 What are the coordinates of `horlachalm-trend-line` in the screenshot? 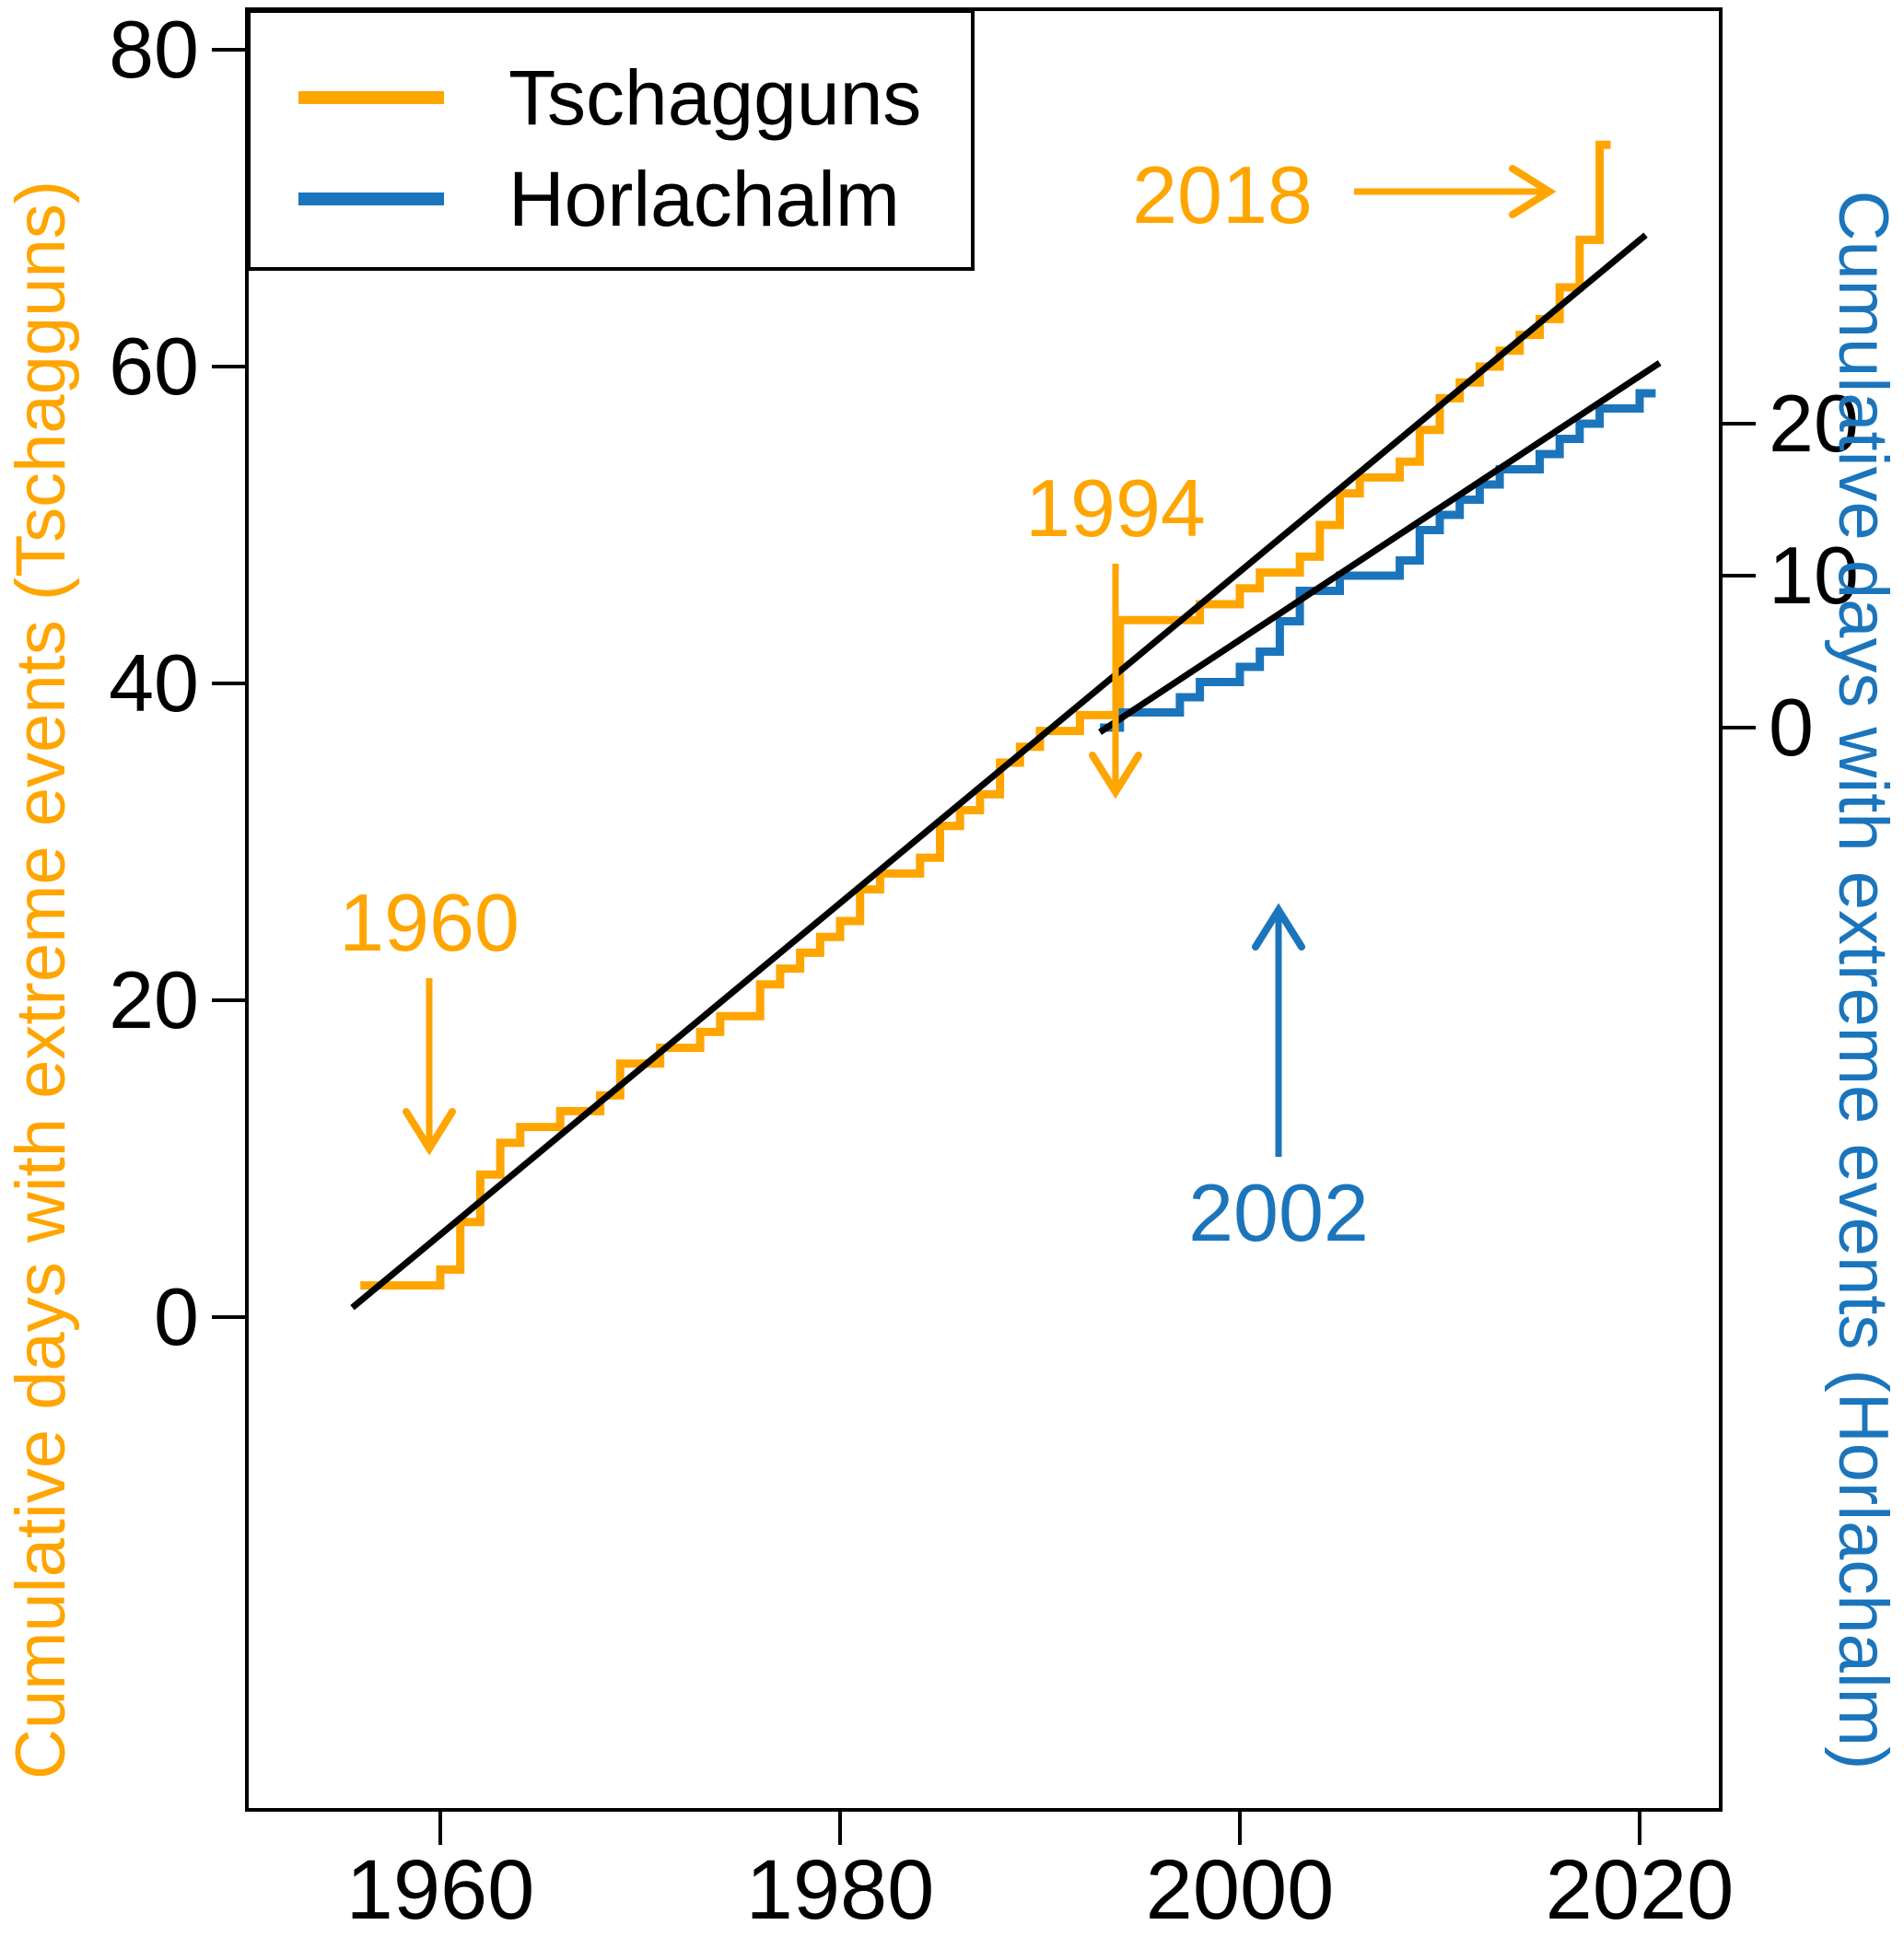 It's located at (1380, 547).